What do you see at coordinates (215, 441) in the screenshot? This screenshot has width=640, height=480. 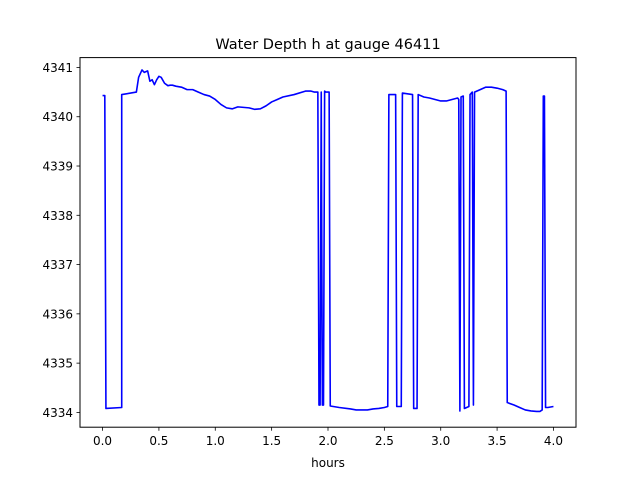 I see `x-tick-label: 1.0` at bounding box center [215, 441].